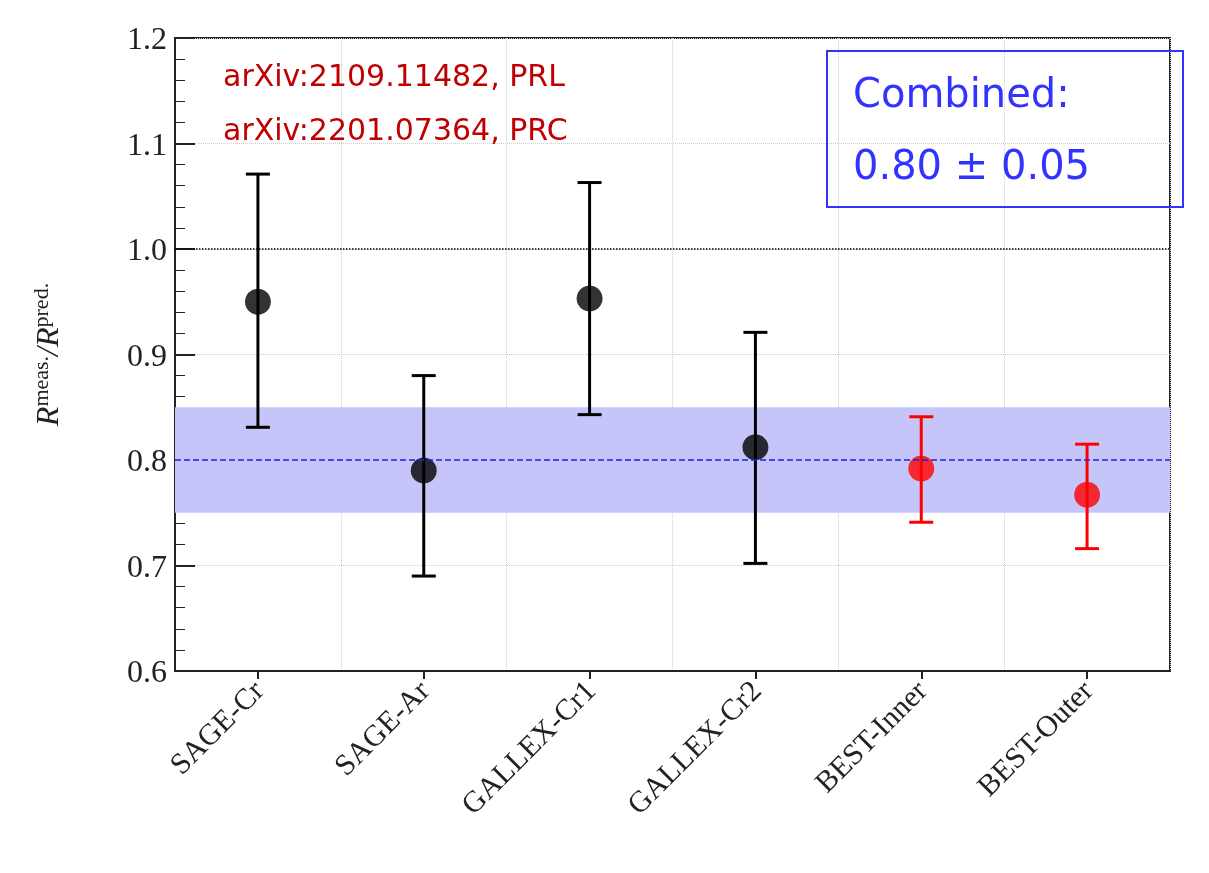 The width and height of the screenshot is (1209, 873). I want to click on annotation: arXiv:2109.11482, PRL, so click(394, 75).